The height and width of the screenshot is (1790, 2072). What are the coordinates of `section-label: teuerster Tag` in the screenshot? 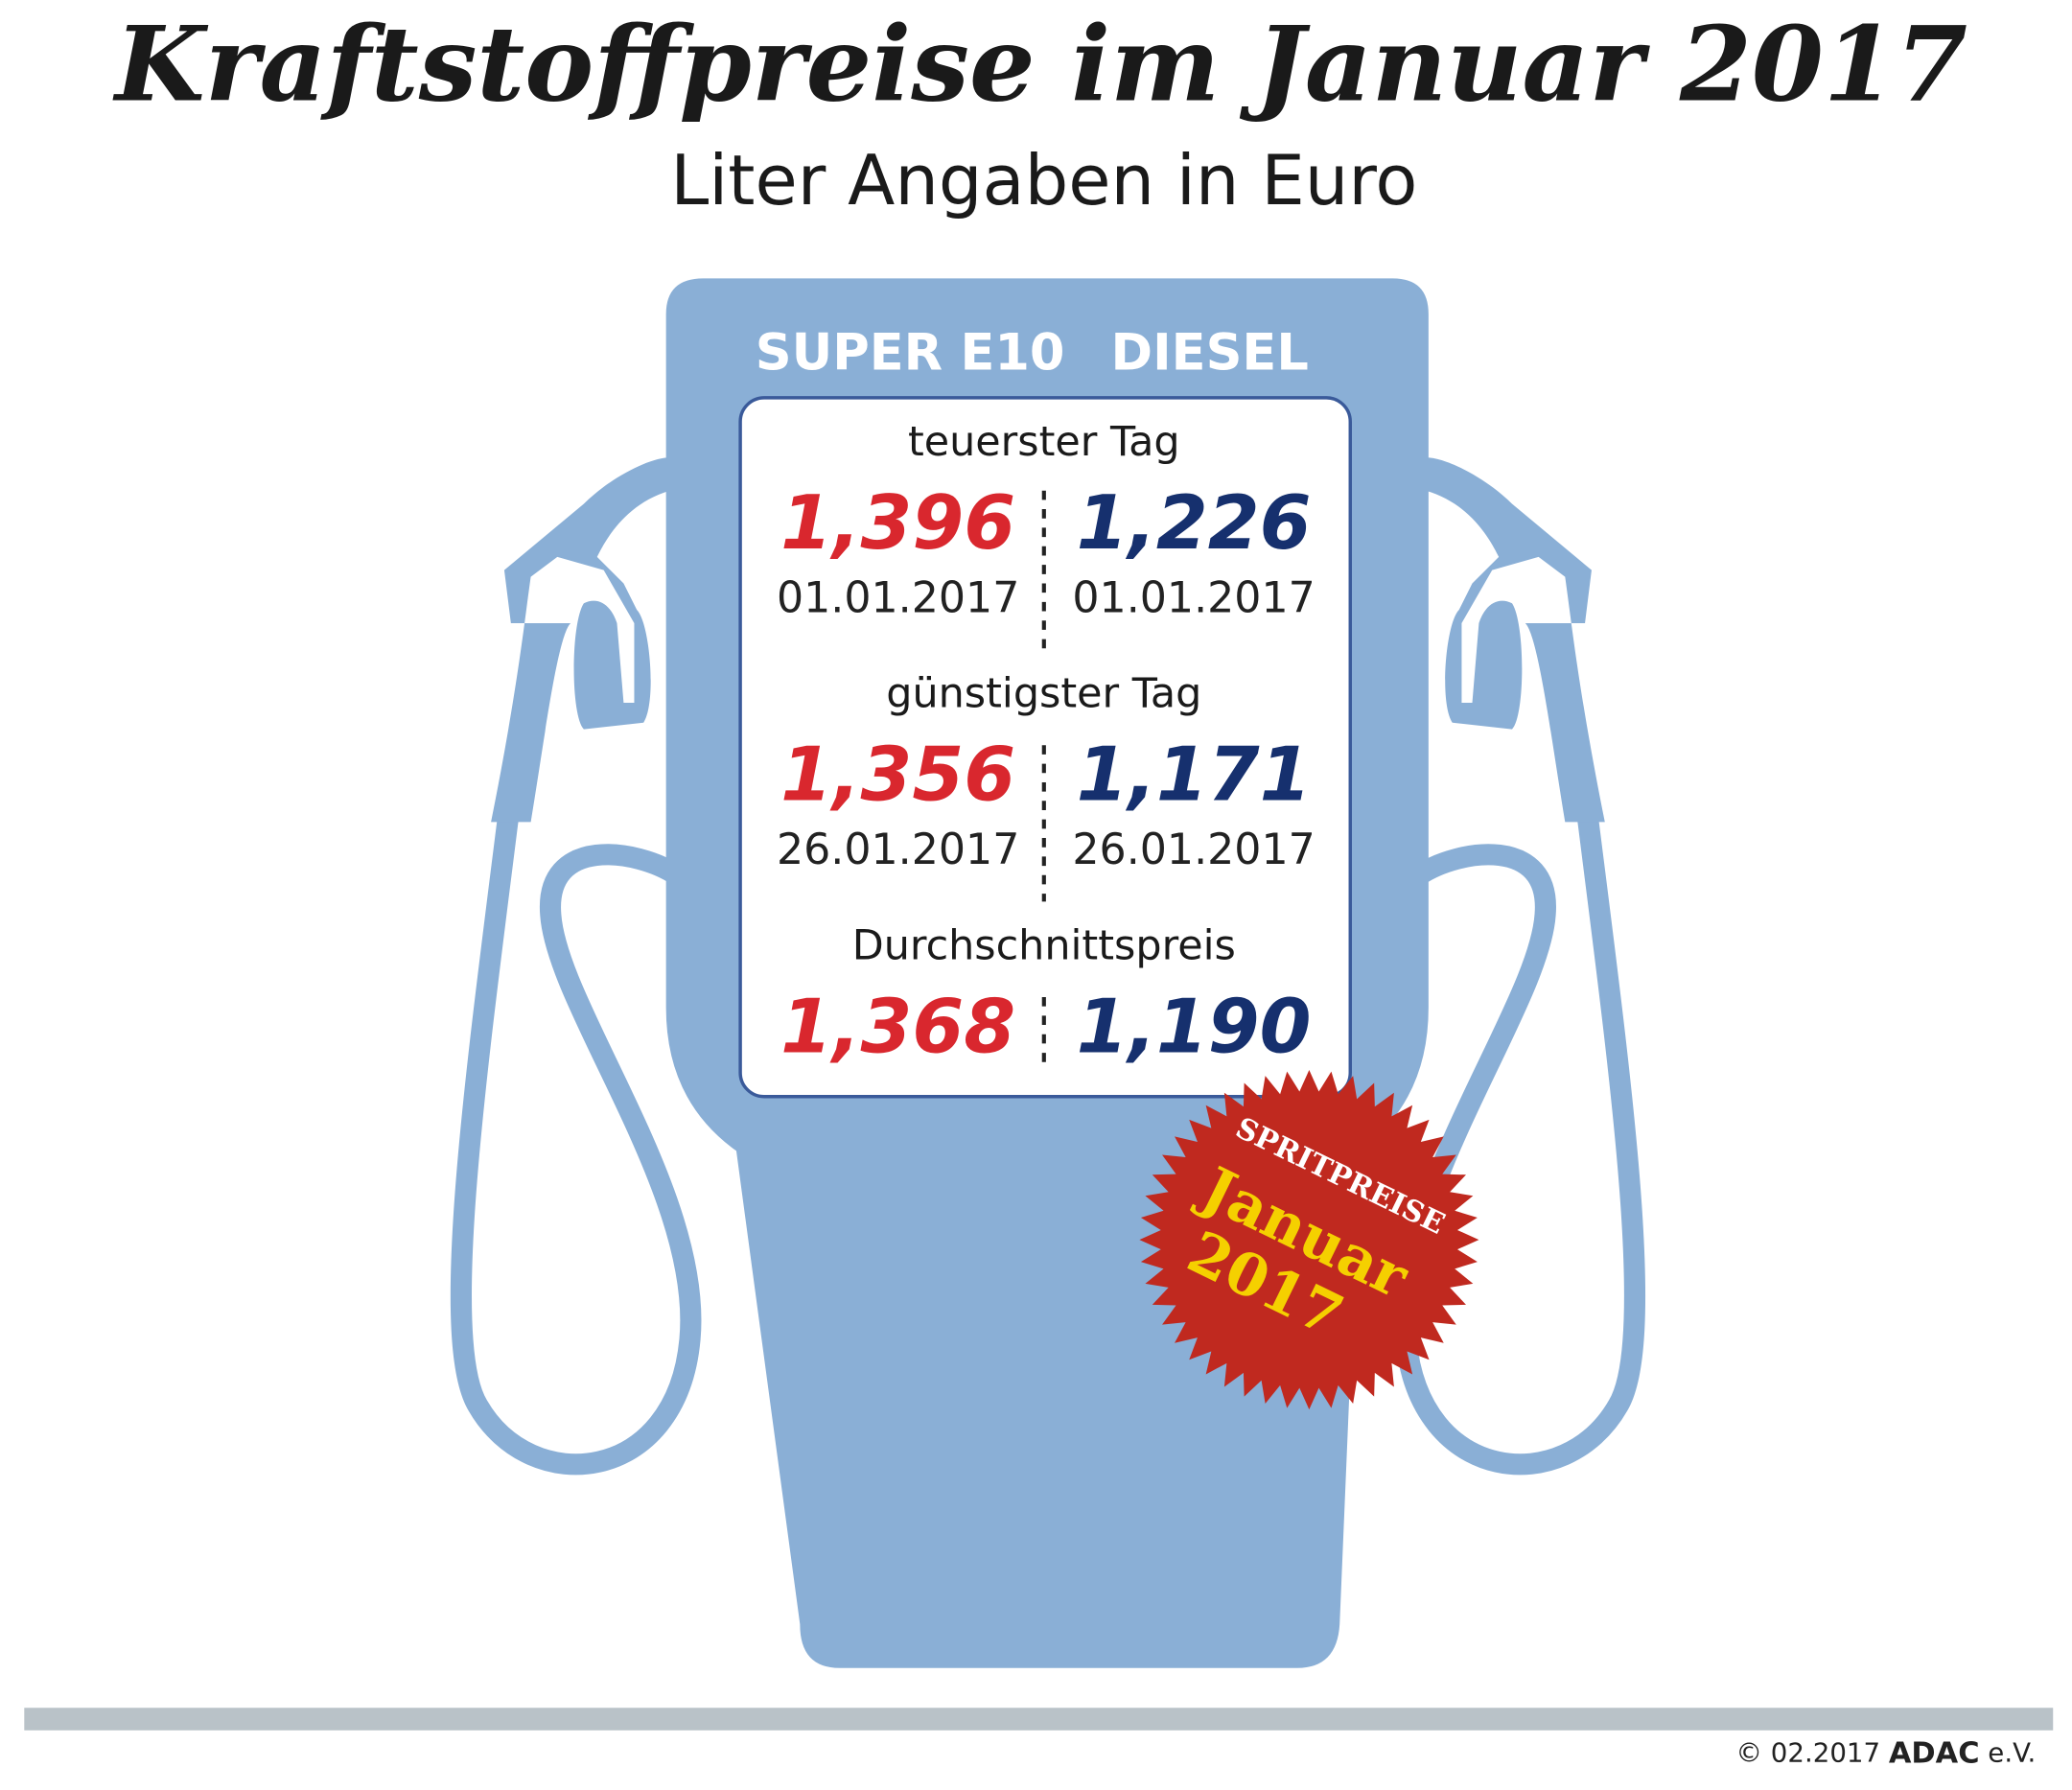 It's located at (1044, 442).